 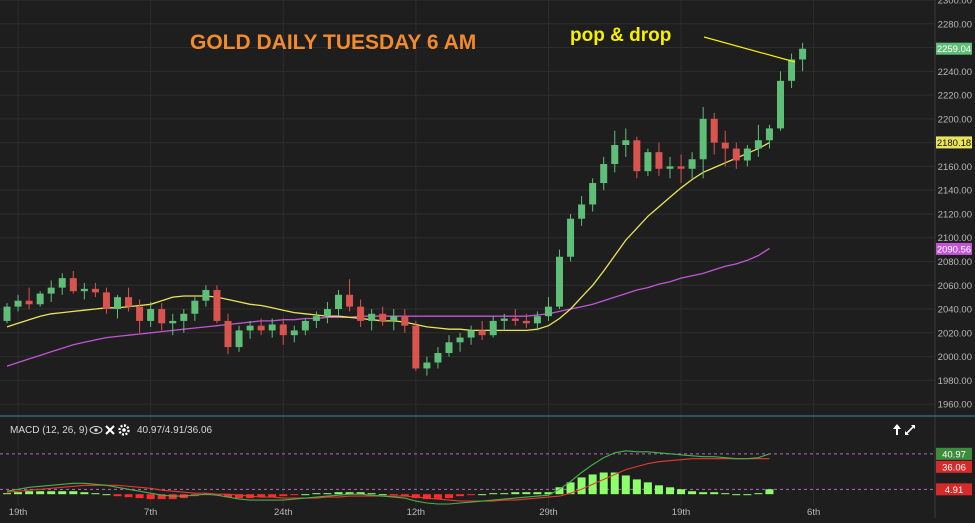 What do you see at coordinates (96, 430) in the screenshot?
I see `eye-icon` at bounding box center [96, 430].